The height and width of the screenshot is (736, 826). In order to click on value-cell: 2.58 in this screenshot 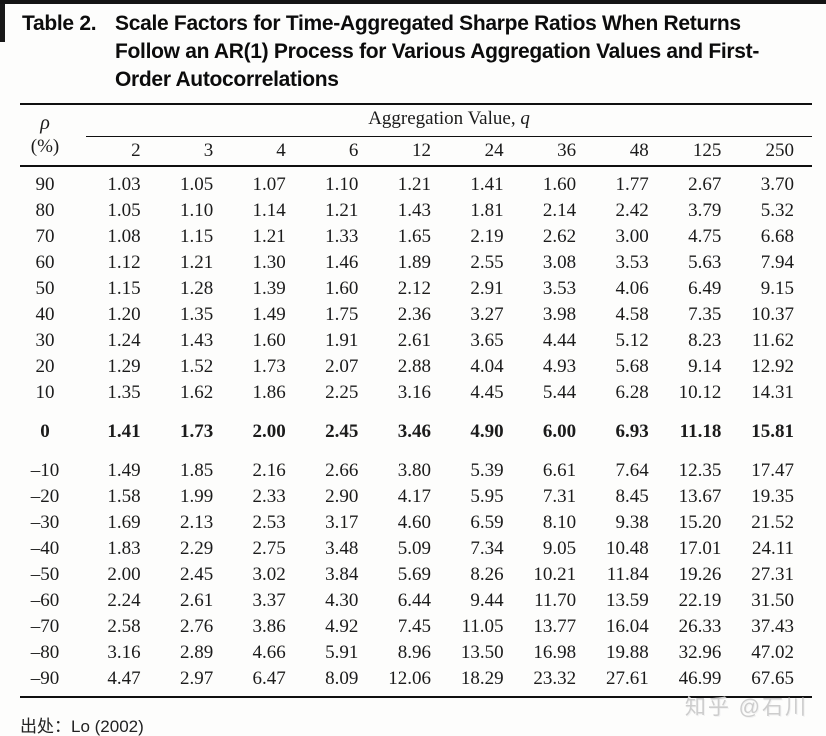, I will do `click(124, 626)`.